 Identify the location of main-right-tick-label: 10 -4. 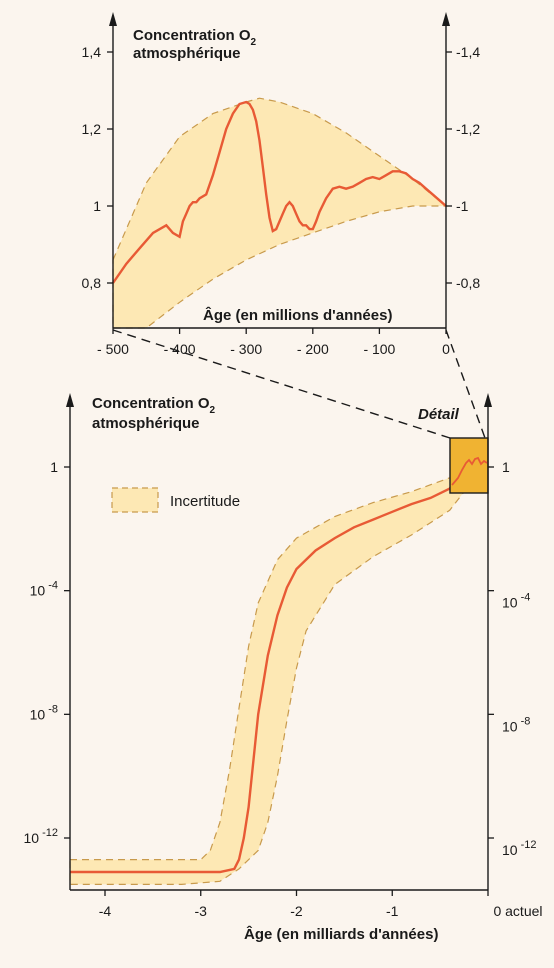
(516, 601).